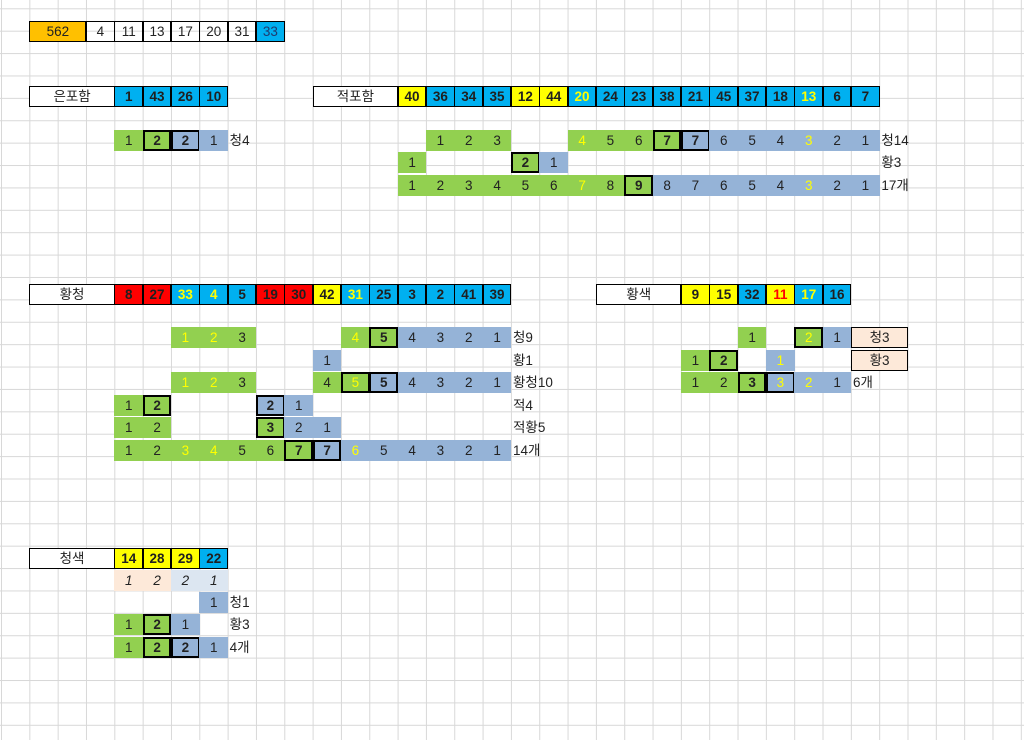 This screenshot has width=1024, height=740. I want to click on hwangcheong-number-12: 41, so click(469, 294).